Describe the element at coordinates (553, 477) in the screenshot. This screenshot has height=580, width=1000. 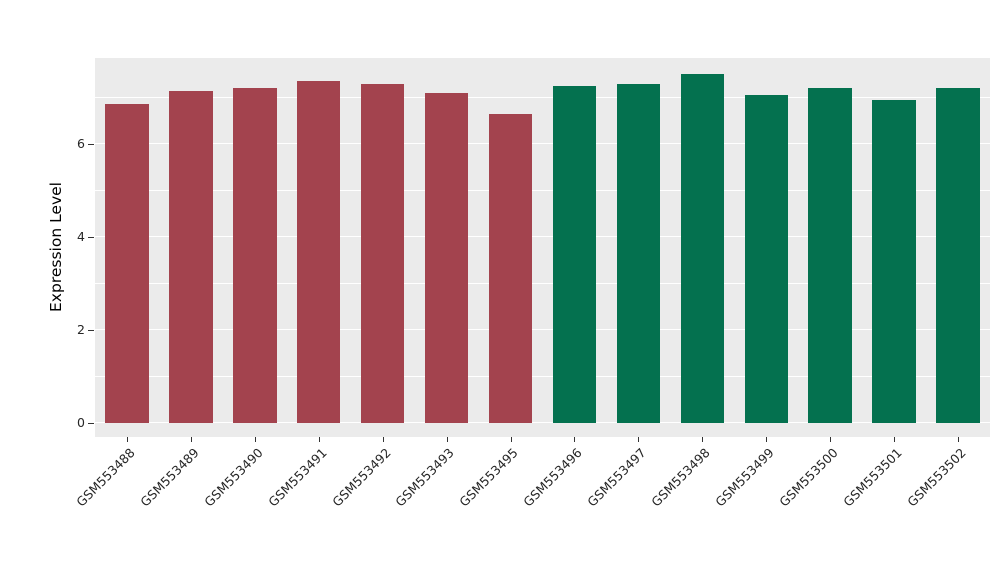
I see `x-tick-label-text: GSM553496` at that location.